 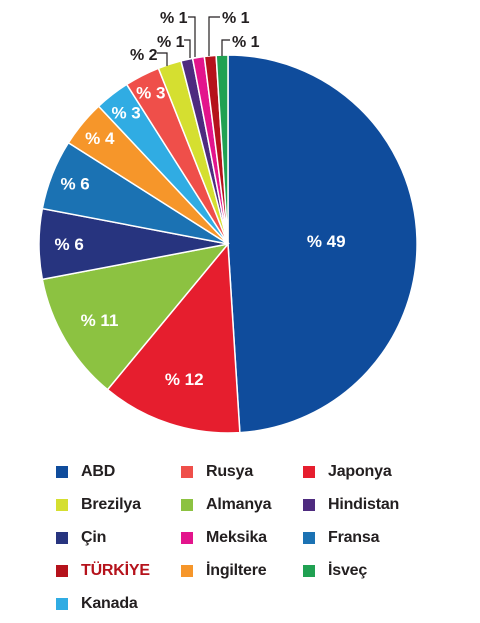 I want to click on legend-row: Çin Meksika Fransa, so click(x=261, y=537).